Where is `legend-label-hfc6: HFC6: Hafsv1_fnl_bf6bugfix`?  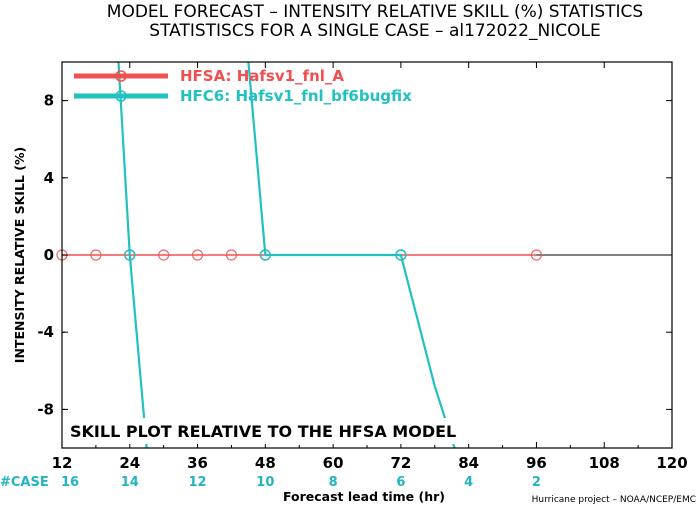
legend-label-hfc6: HFC6: Hafsv1_fnl_bf6bugfix is located at coordinates (296, 96).